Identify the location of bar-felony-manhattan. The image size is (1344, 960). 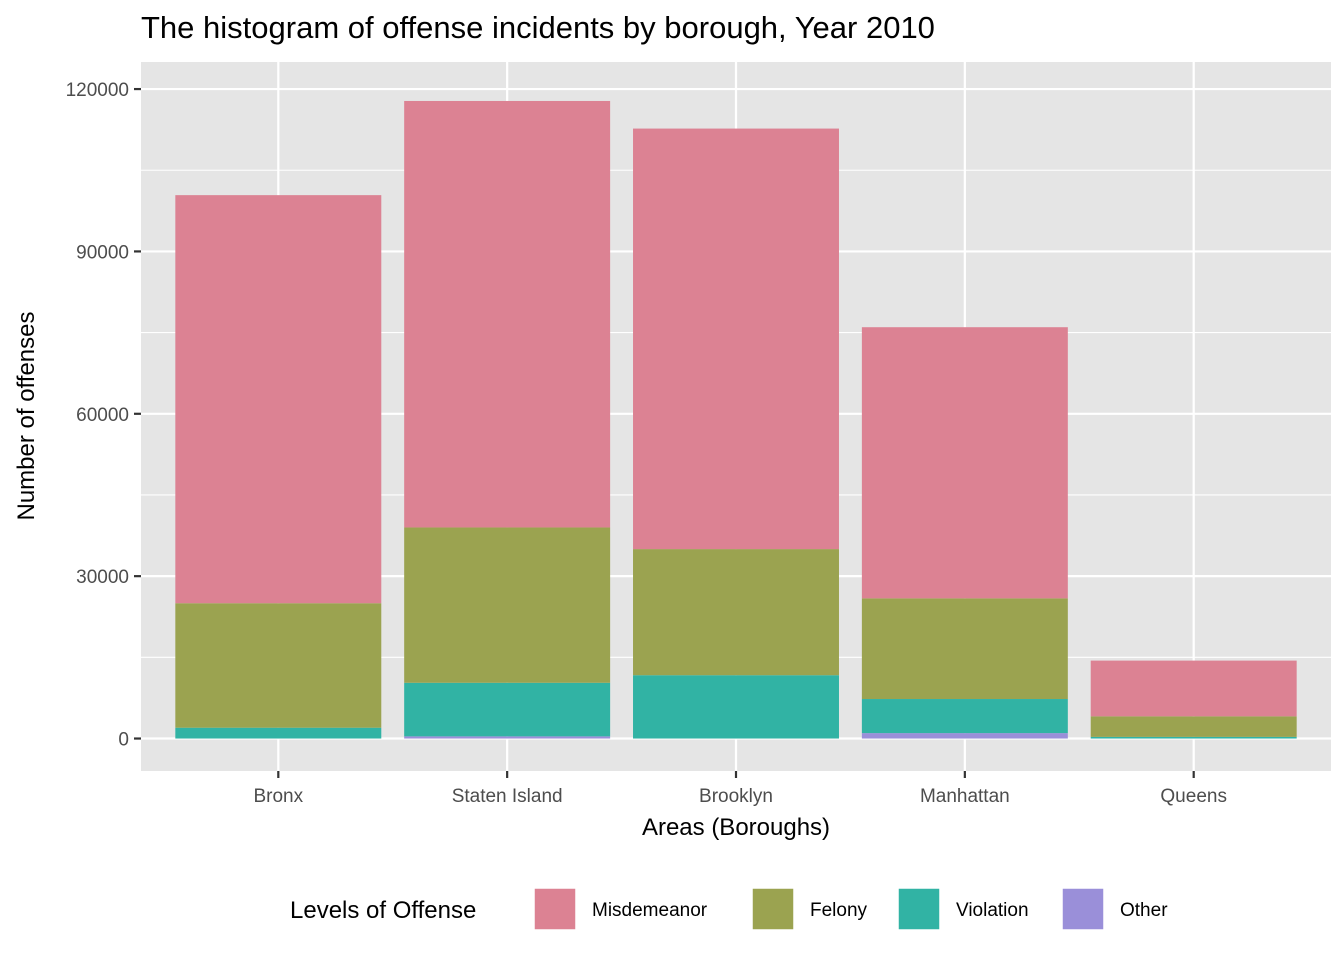
(964, 649).